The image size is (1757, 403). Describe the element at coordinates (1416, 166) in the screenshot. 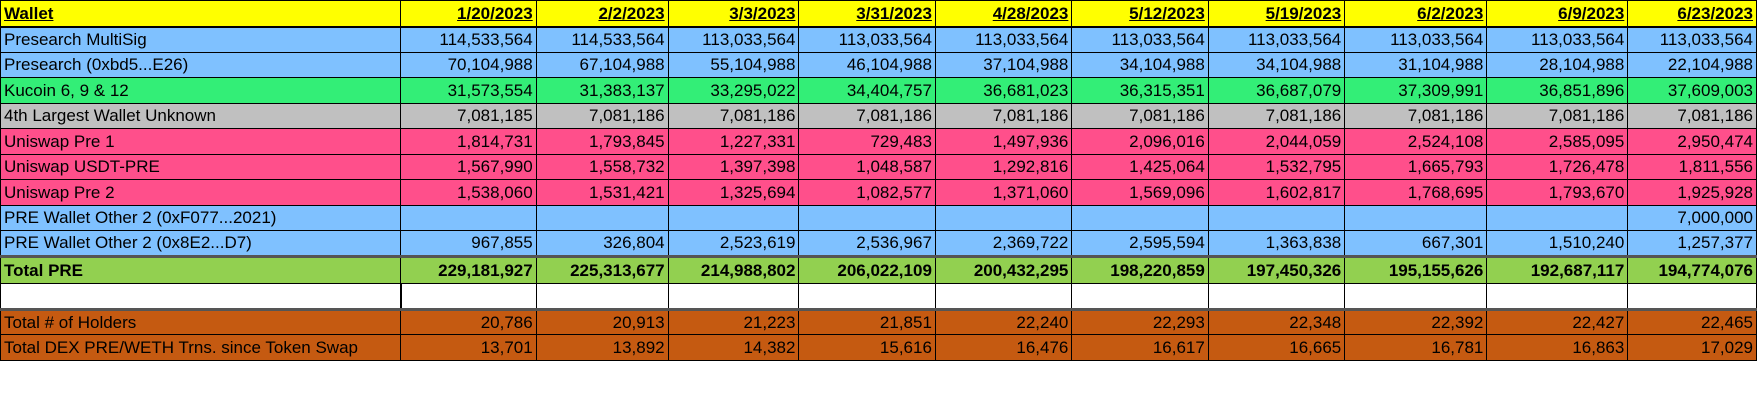

I see `balance-cell: 1,665,793` at that location.